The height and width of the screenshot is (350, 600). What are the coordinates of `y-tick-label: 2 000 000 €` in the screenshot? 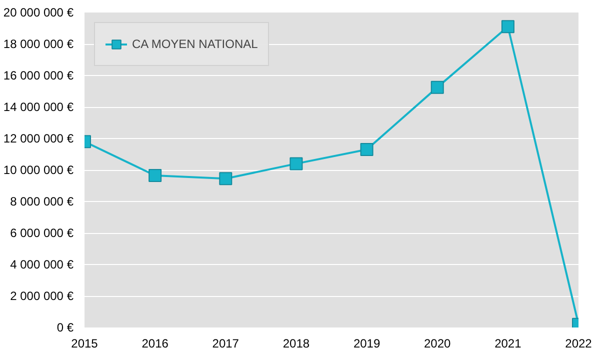 It's located at (42, 296).